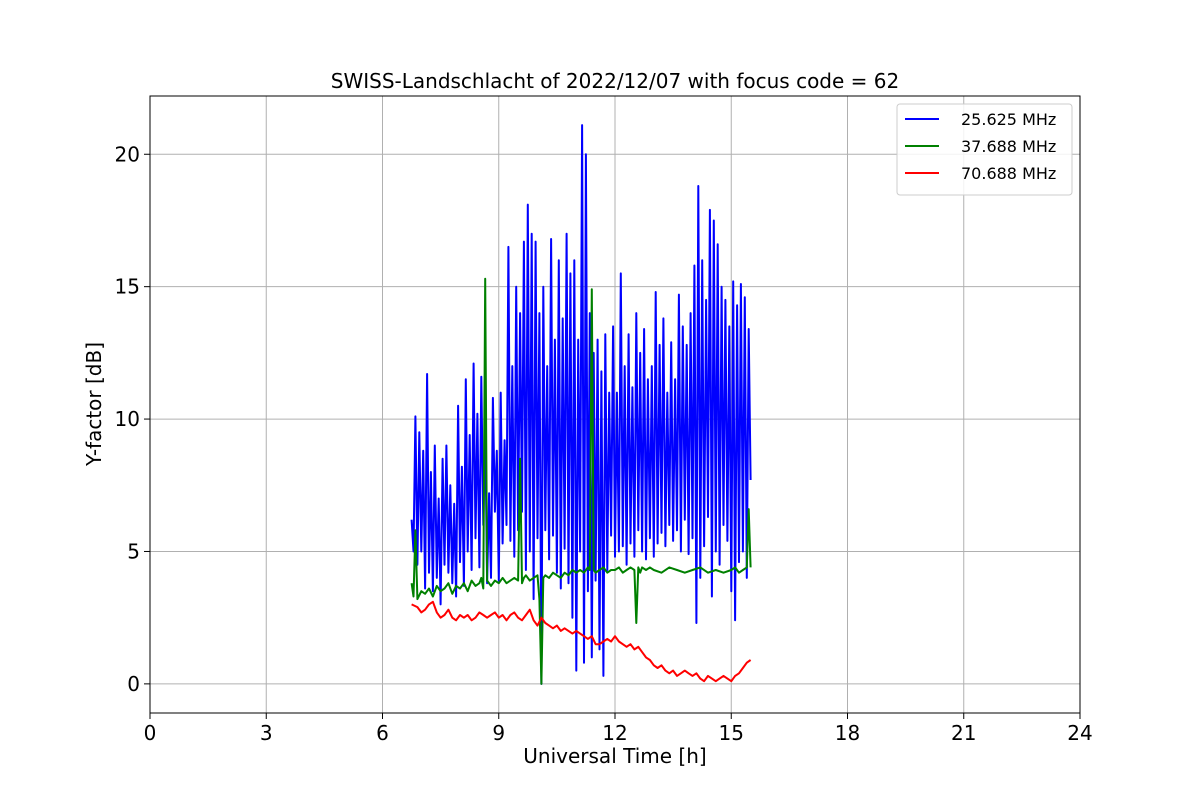  I want to click on legend-box, so click(984, 149).